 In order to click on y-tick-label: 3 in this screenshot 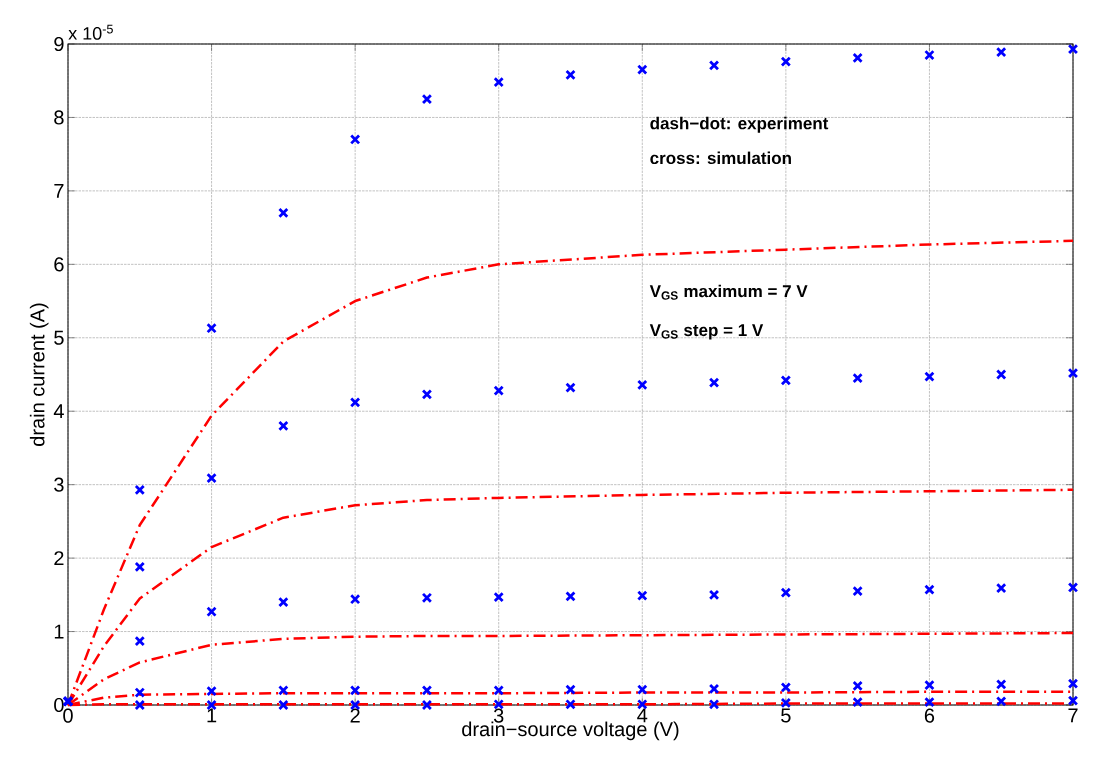, I will do `click(59, 484)`.